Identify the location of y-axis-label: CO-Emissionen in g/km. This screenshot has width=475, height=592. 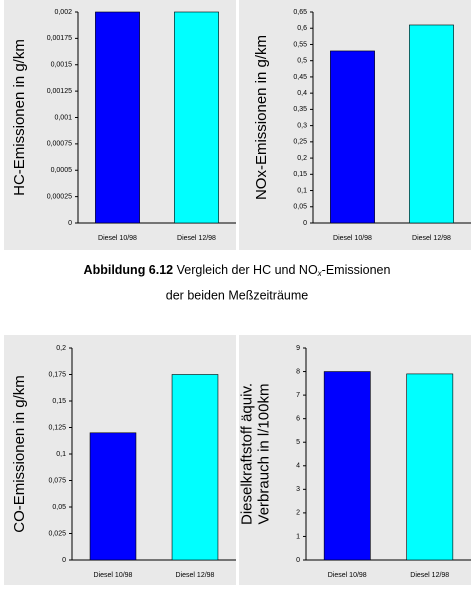
(19, 454).